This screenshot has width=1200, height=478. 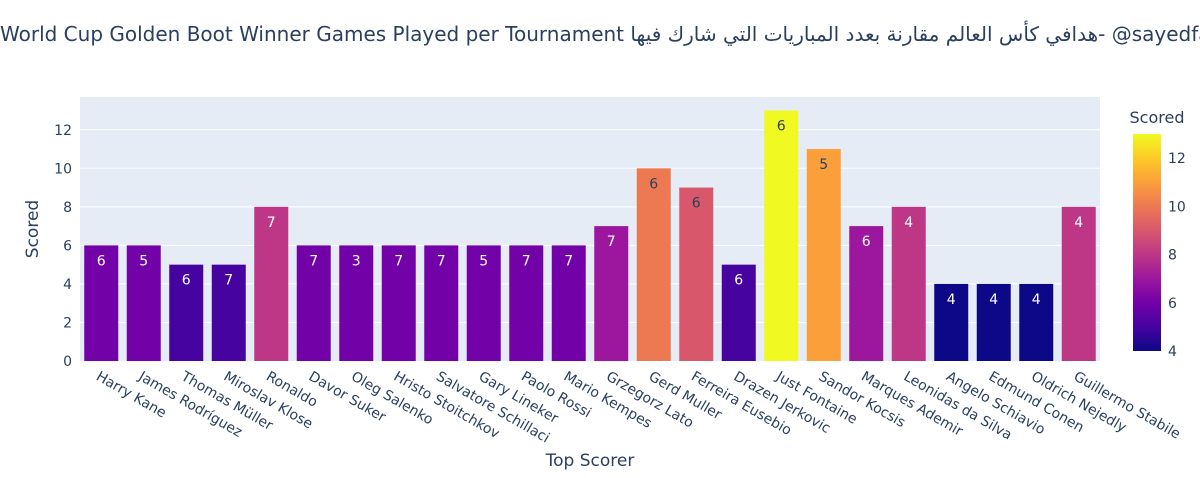 I want to click on colorbar-tick-label: 12, so click(x=1177, y=159).